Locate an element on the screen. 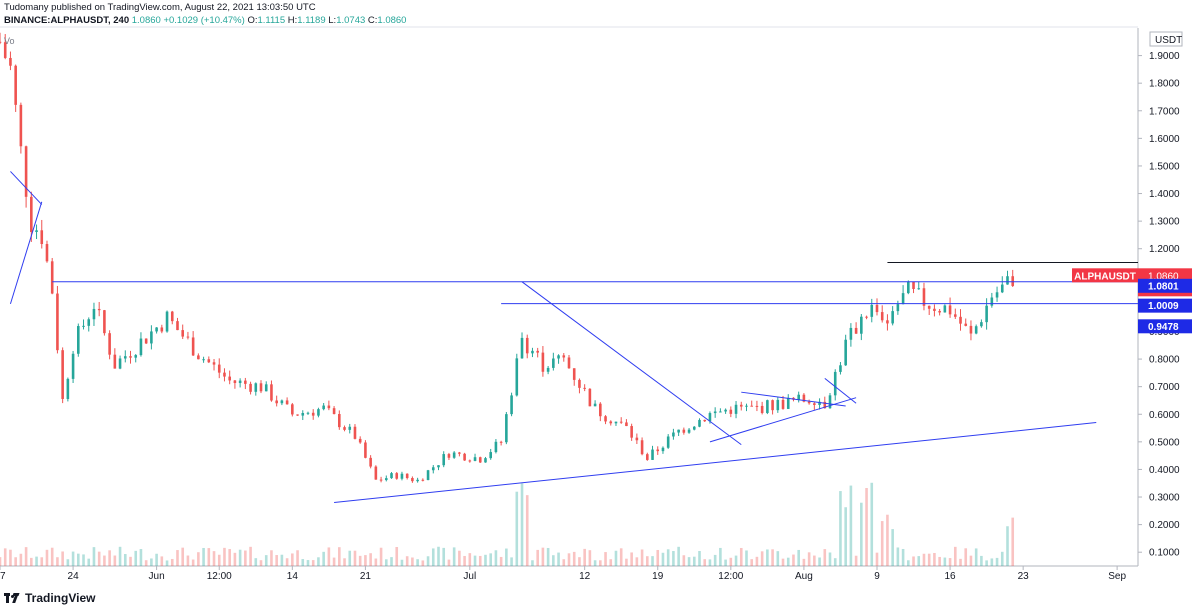  x-tick-label: 12:00 is located at coordinates (219, 576).